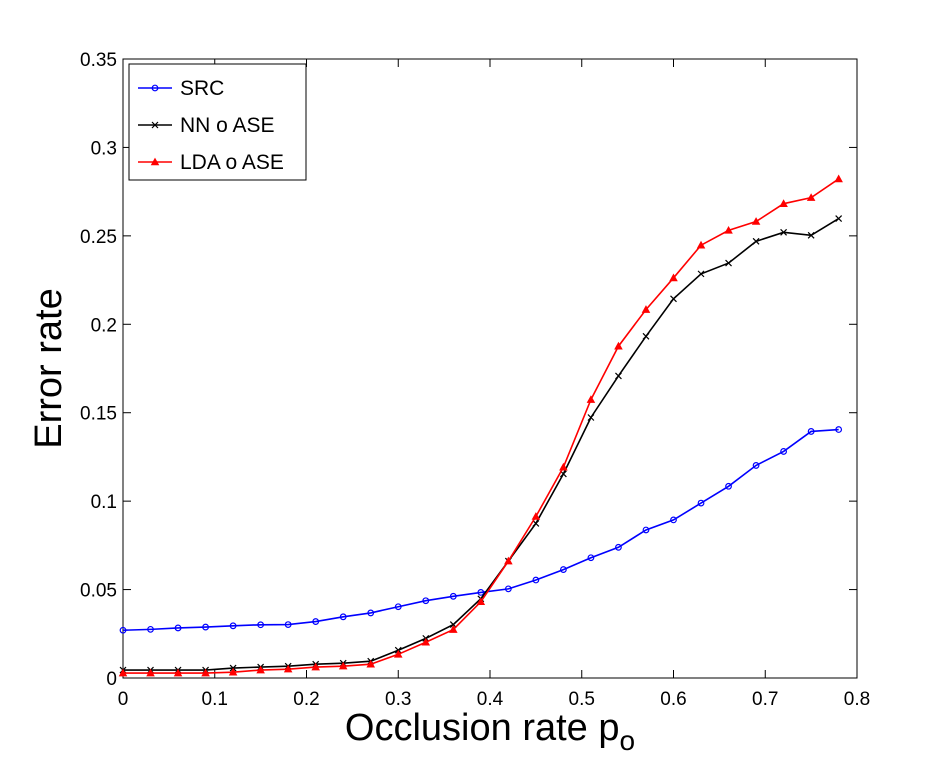 The image size is (948, 761). Describe the element at coordinates (98, 414) in the screenshot. I see `y-tick-label: 0.15` at that location.